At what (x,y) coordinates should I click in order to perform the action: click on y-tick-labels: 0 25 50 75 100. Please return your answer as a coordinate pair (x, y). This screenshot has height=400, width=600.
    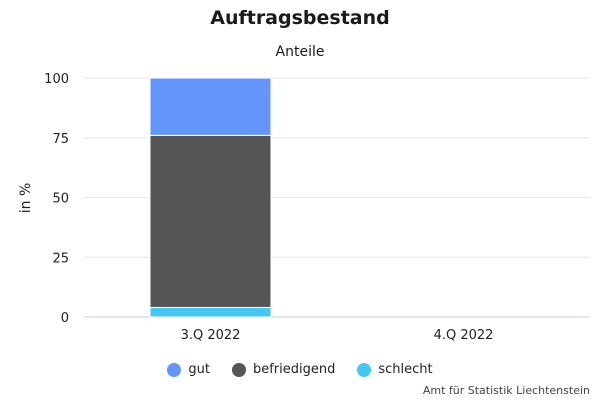
    Looking at the image, I should click on (56, 199).